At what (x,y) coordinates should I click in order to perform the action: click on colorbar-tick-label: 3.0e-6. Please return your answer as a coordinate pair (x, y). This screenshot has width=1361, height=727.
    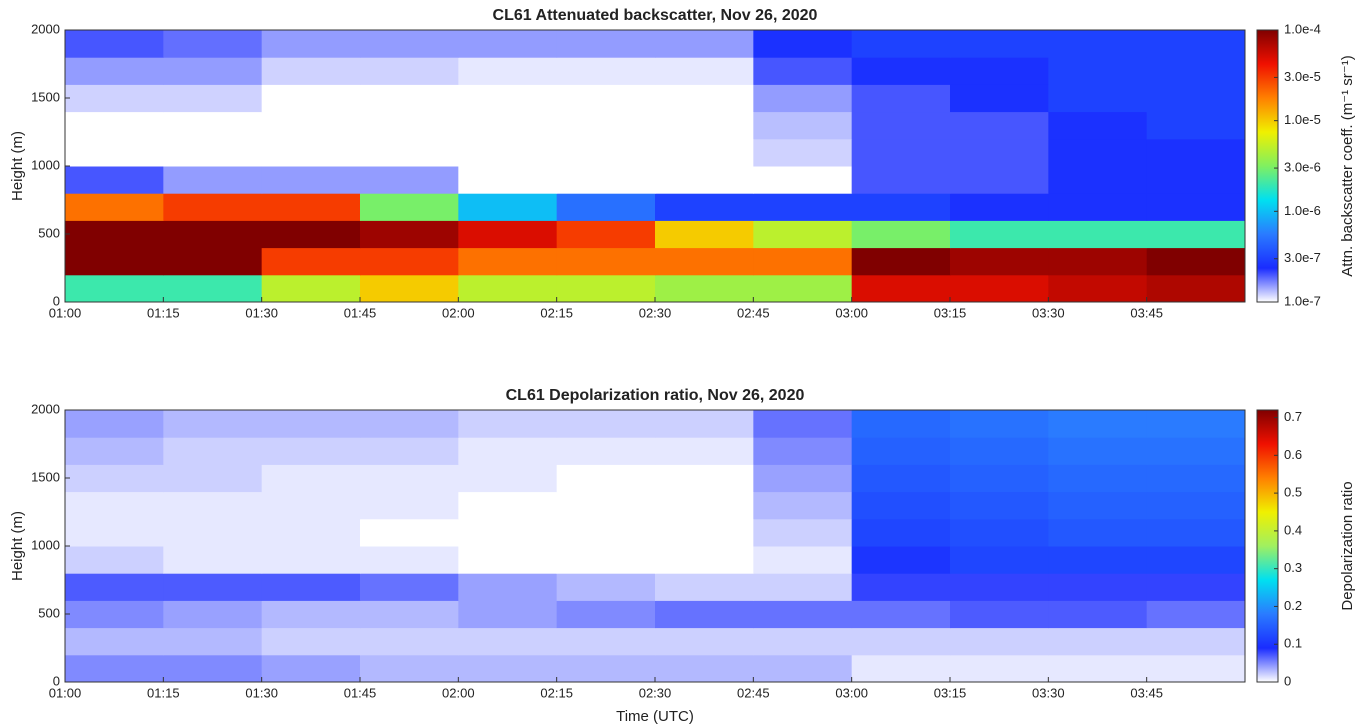
    Looking at the image, I should click on (1302, 167).